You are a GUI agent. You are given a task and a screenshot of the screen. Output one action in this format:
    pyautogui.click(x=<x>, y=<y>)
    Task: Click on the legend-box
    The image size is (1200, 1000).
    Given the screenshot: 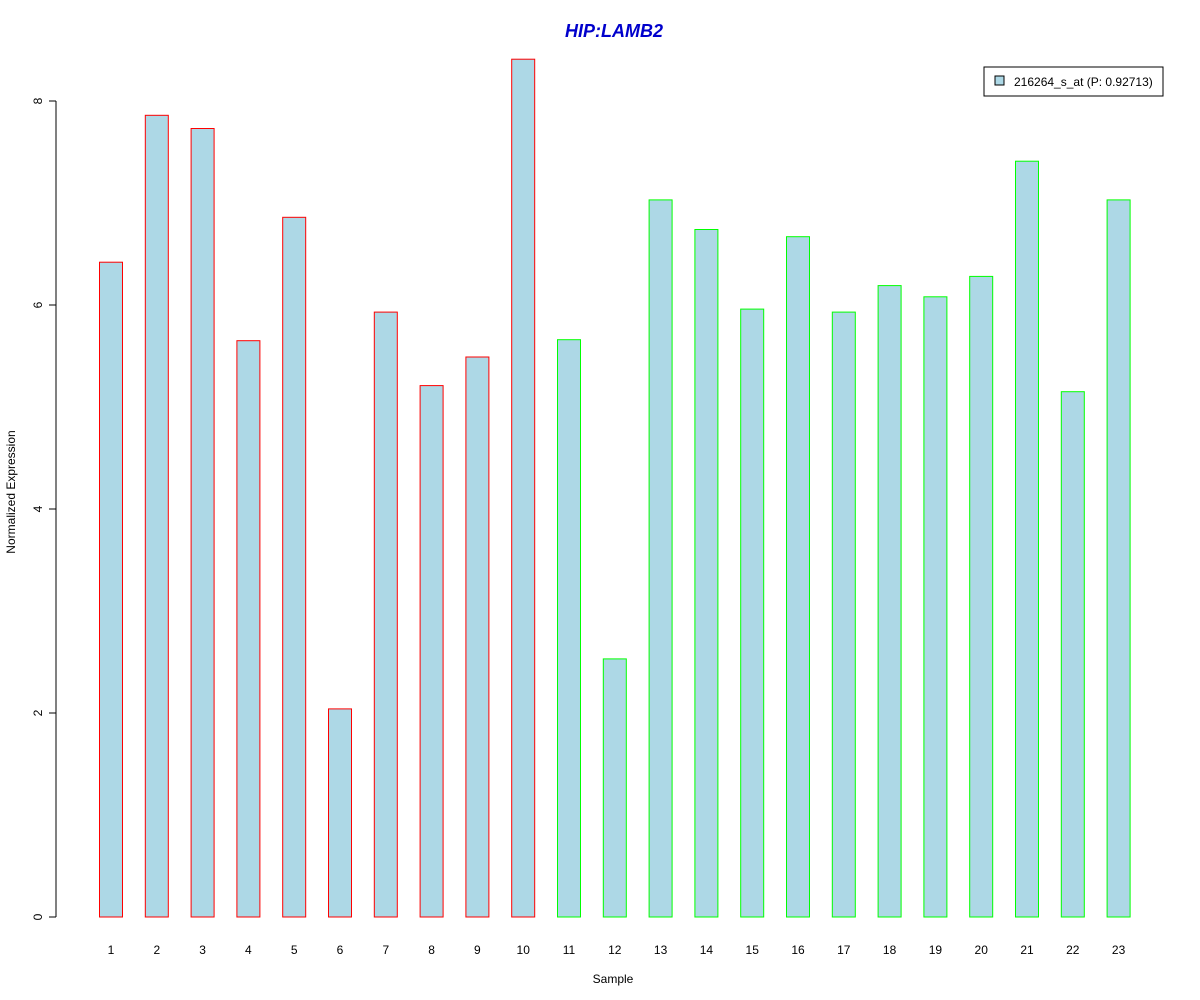 What is the action you would take?
    pyautogui.click(x=1073, y=81)
    